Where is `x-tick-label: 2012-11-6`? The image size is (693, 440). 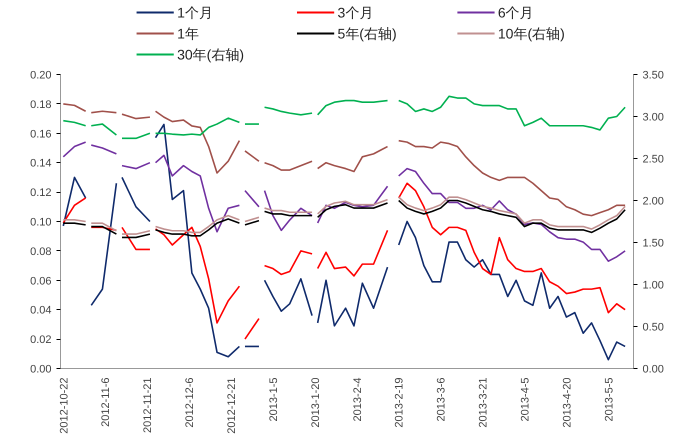 x-tick-label: 2012-11-6 is located at coordinates (106, 402).